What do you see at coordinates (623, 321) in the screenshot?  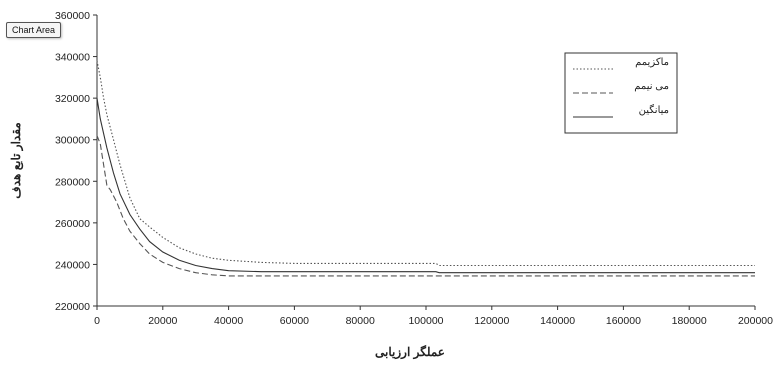 I see `x-tick-label: 160000` at bounding box center [623, 321].